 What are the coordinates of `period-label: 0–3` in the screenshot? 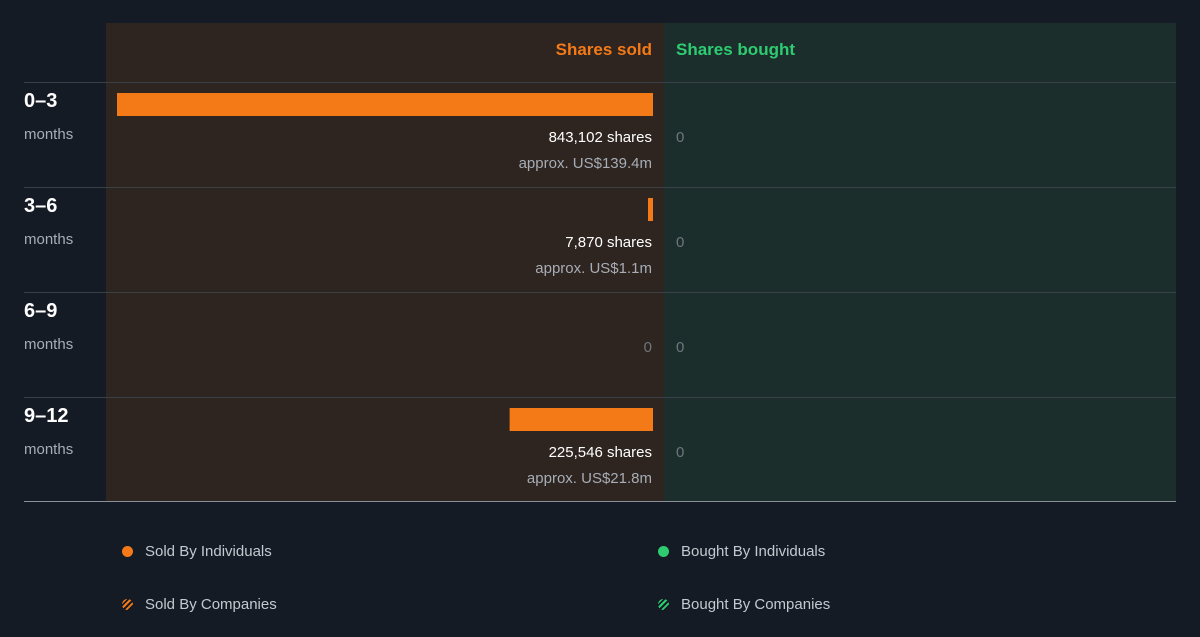 It's located at (41, 101).